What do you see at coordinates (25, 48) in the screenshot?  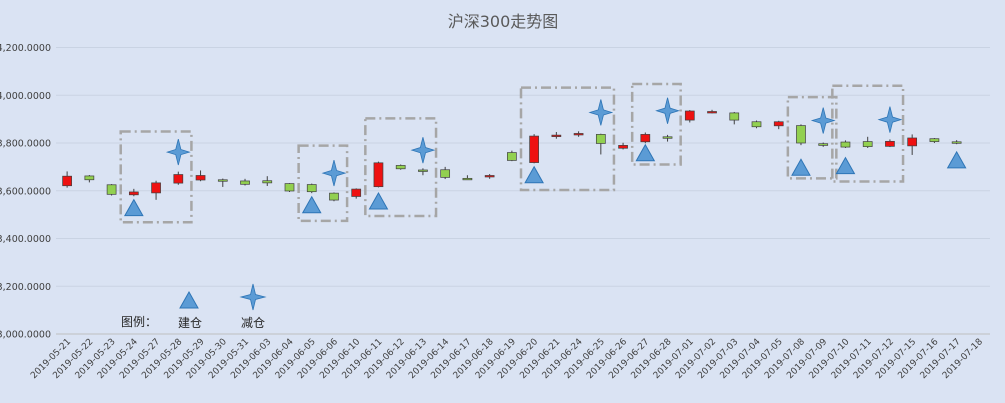 I see `y-tick-label: 4,200.0000` at bounding box center [25, 48].